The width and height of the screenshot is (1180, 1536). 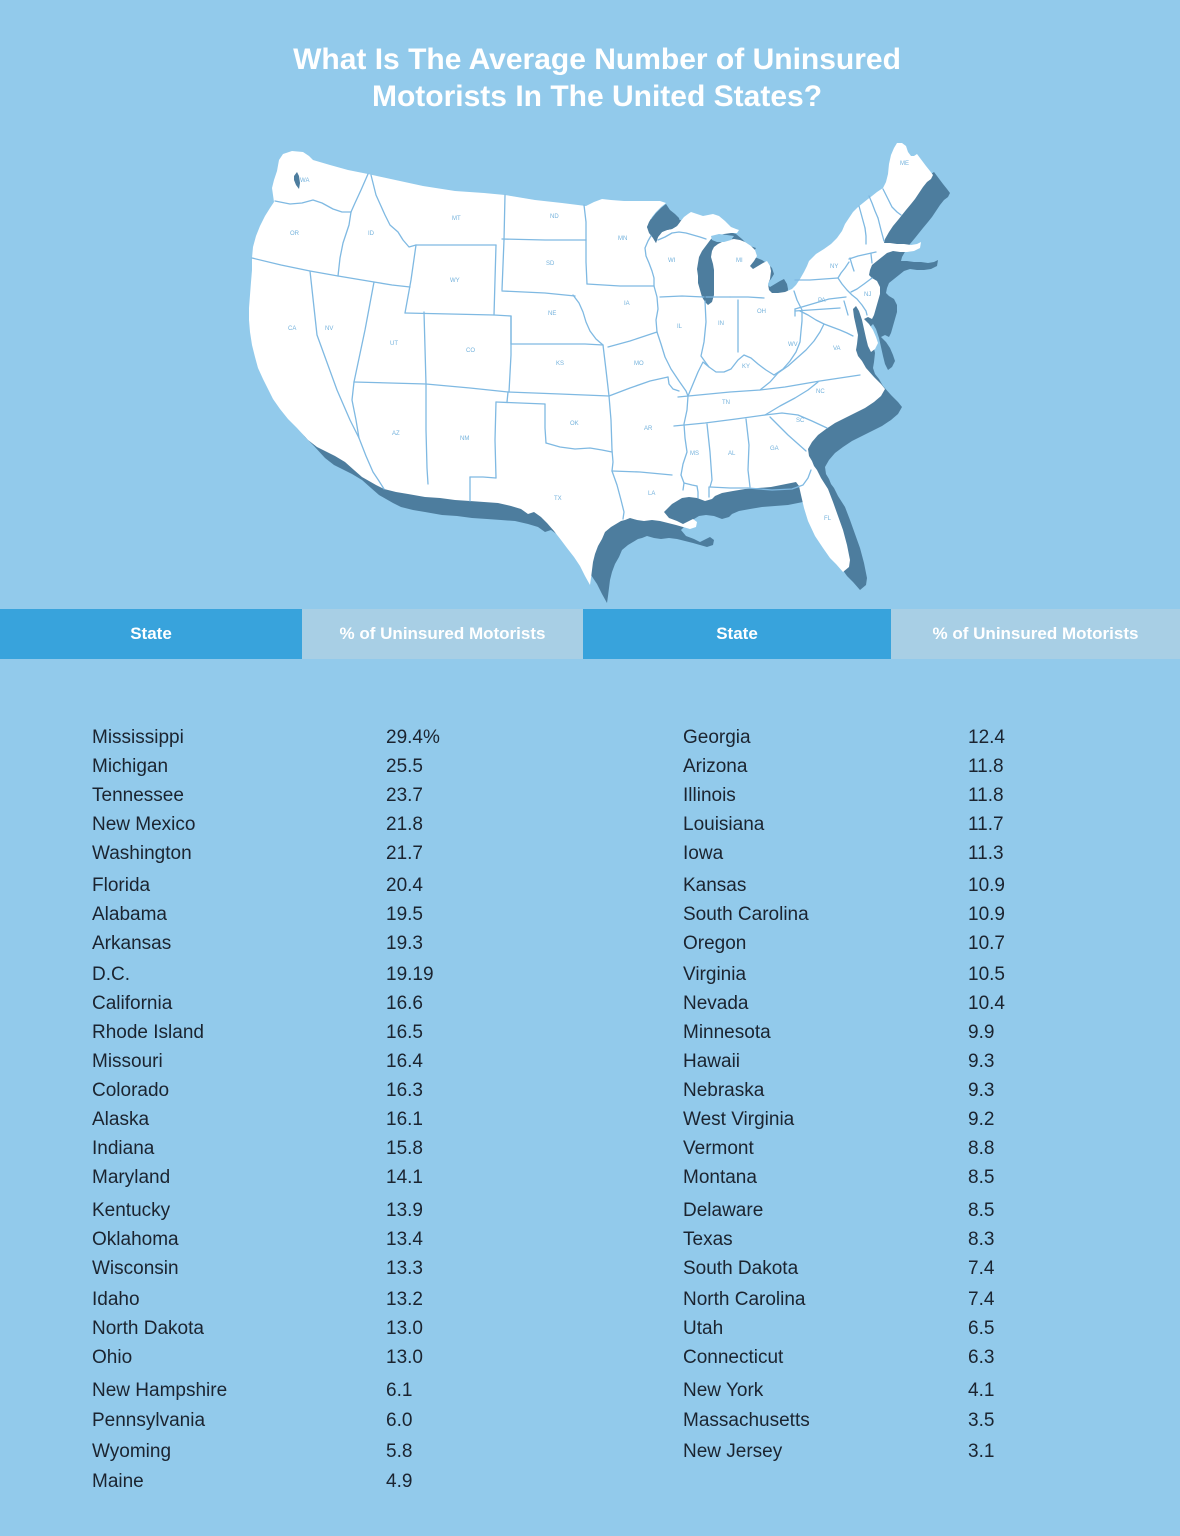 I want to click on svg-text: ND, so click(x=554, y=217).